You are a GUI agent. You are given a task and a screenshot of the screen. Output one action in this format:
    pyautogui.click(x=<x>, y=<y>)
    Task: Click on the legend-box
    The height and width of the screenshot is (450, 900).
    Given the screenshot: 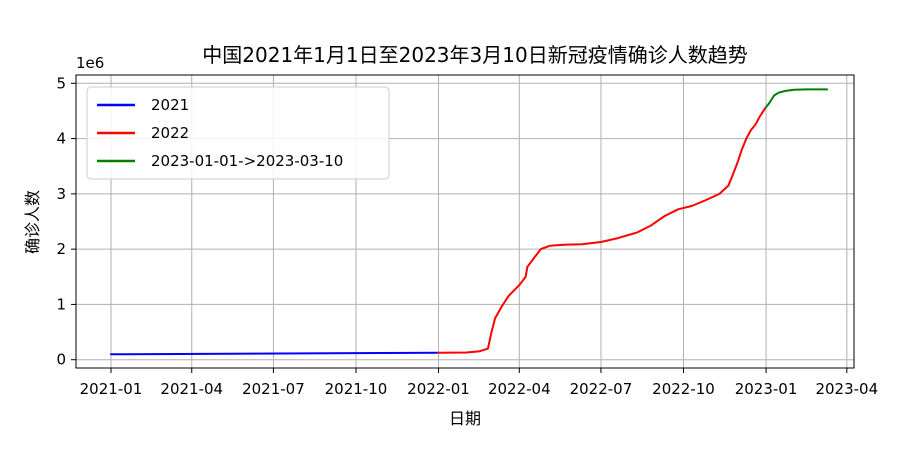 What is the action you would take?
    pyautogui.click(x=238, y=133)
    